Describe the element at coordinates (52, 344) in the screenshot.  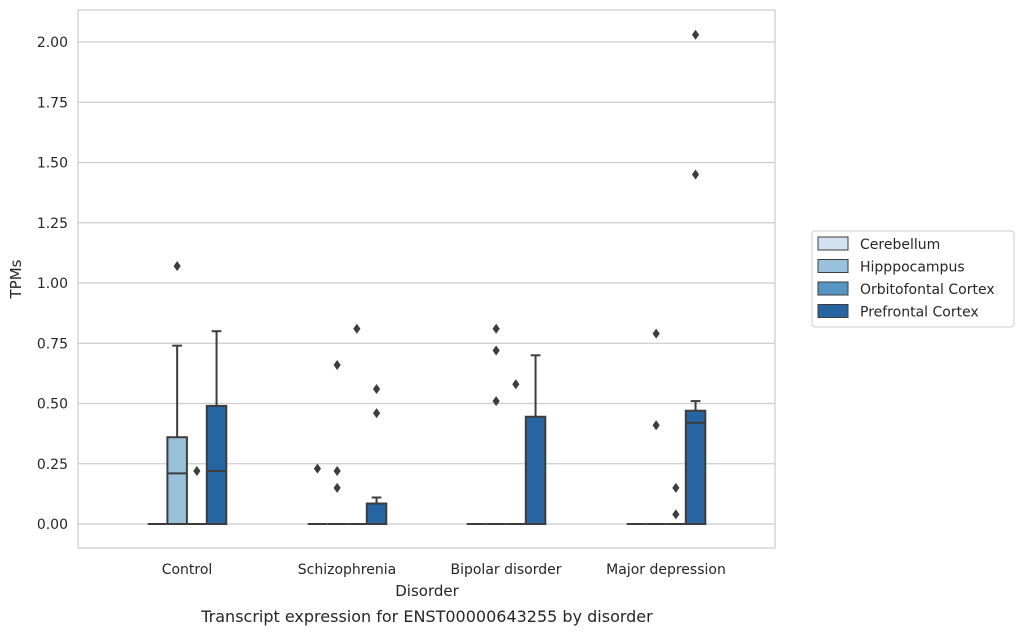
I see `y-tick-label: 0.75` at that location.